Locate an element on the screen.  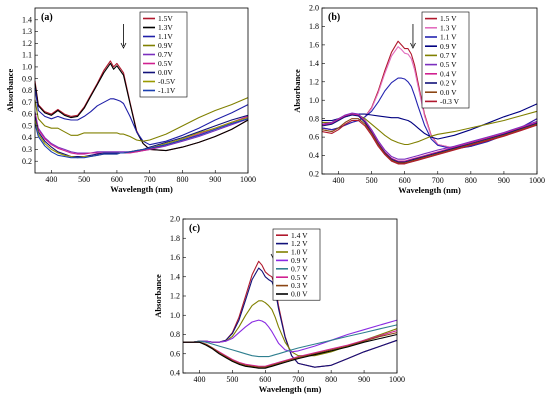
legend-label: 0.7 V is located at coordinates (448, 55).